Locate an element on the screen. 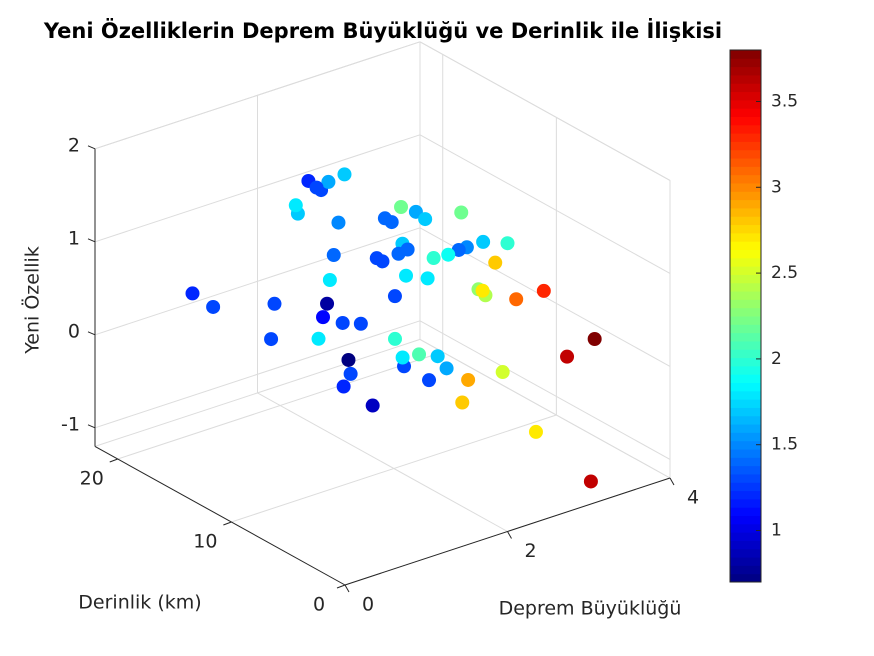 This screenshot has height=656, width=874. x-axis-label: Deprem Büyüklüğü is located at coordinates (590, 609).